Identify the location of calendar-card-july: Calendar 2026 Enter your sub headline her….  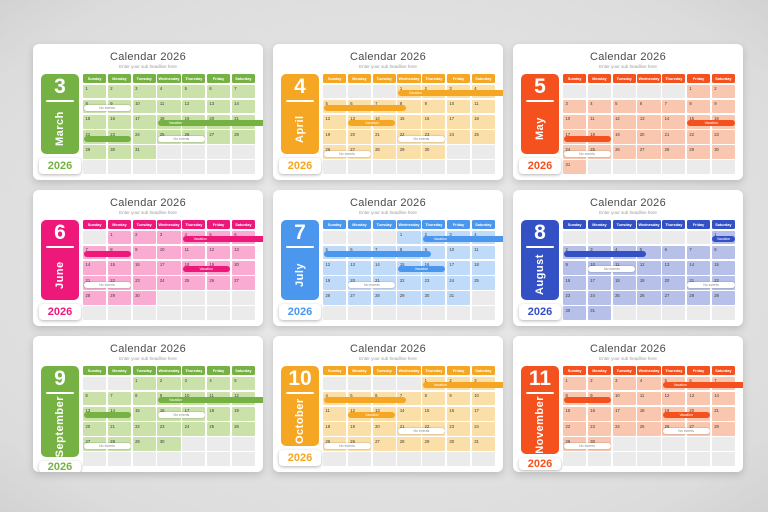
(388, 258).